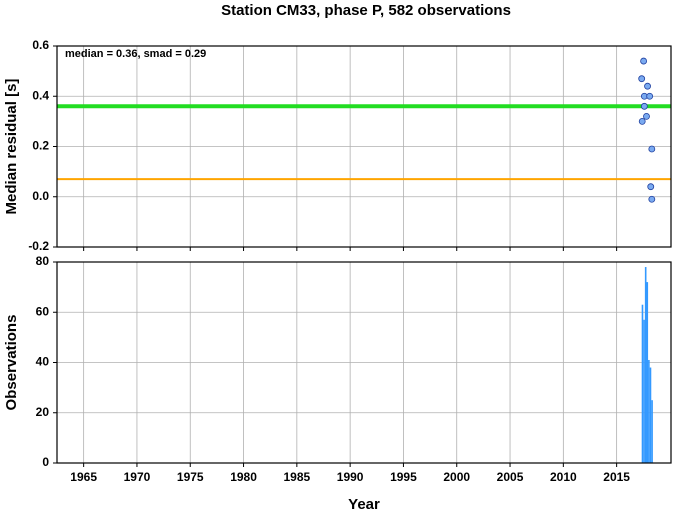  What do you see at coordinates (403, 477) in the screenshot?
I see `x-tick-label: 1995` at bounding box center [403, 477].